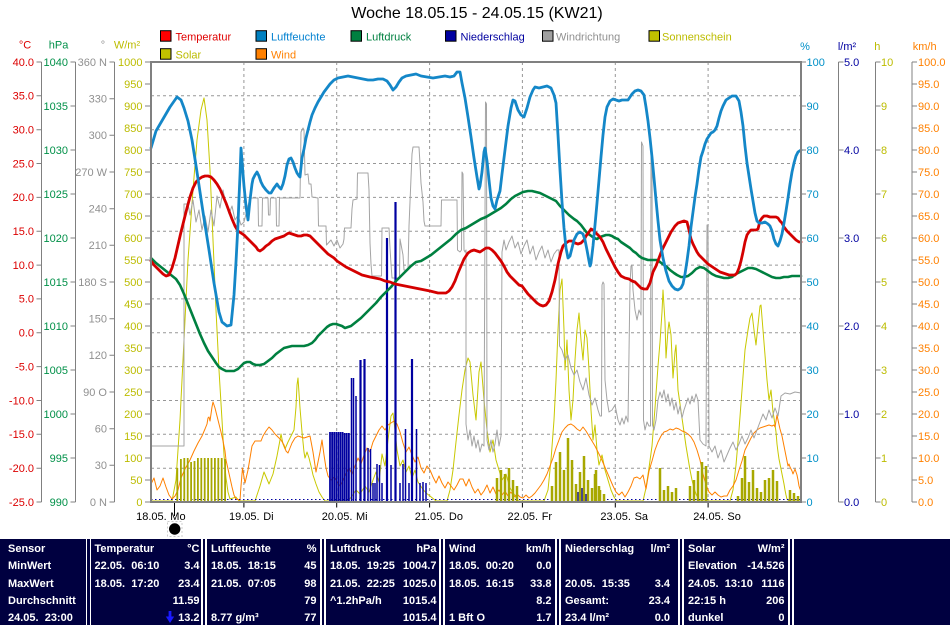 Image resolution: width=950 pixels, height=625 pixels. Describe the element at coordinates (133, 261) in the screenshot. I see `svg-text: 550` at that location.